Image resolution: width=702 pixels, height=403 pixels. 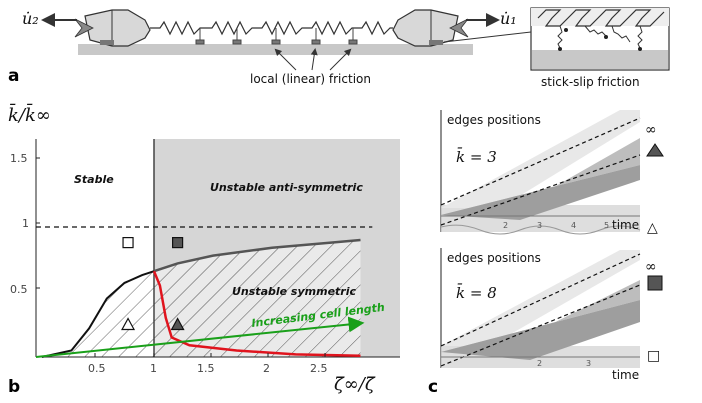 I want to click on panel-b-y-label: k̄/k̄∞, so click(x=29, y=114).